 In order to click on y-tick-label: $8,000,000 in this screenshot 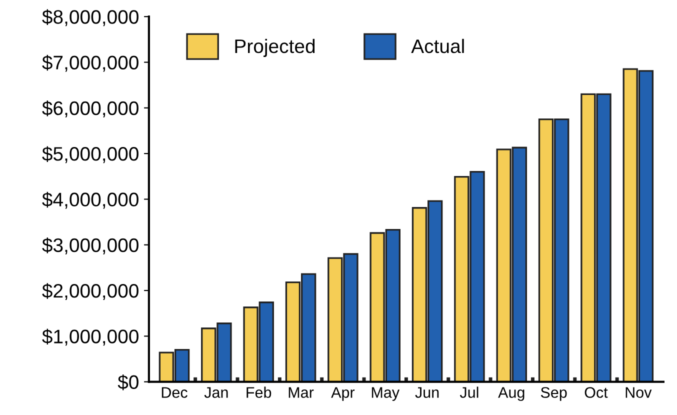, I will do `click(90, 17)`.